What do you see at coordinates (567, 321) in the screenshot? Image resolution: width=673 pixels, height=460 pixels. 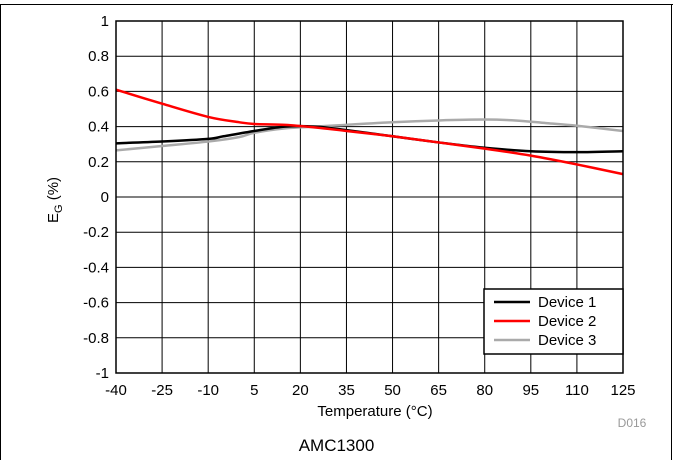 I see `legend-label: Device 2` at bounding box center [567, 321].